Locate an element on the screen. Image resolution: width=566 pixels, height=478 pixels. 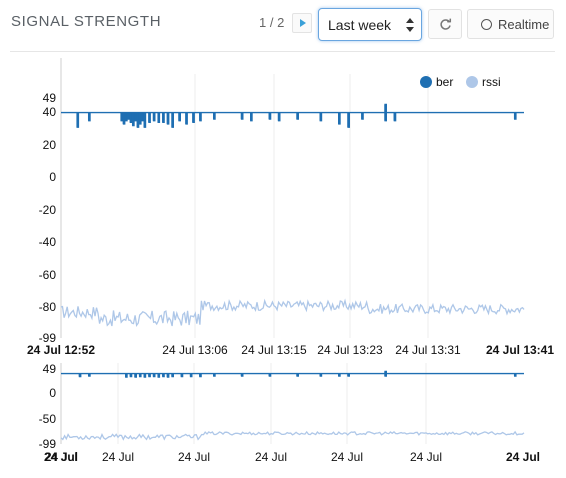
period-select: Last week is located at coordinates (370, 24).